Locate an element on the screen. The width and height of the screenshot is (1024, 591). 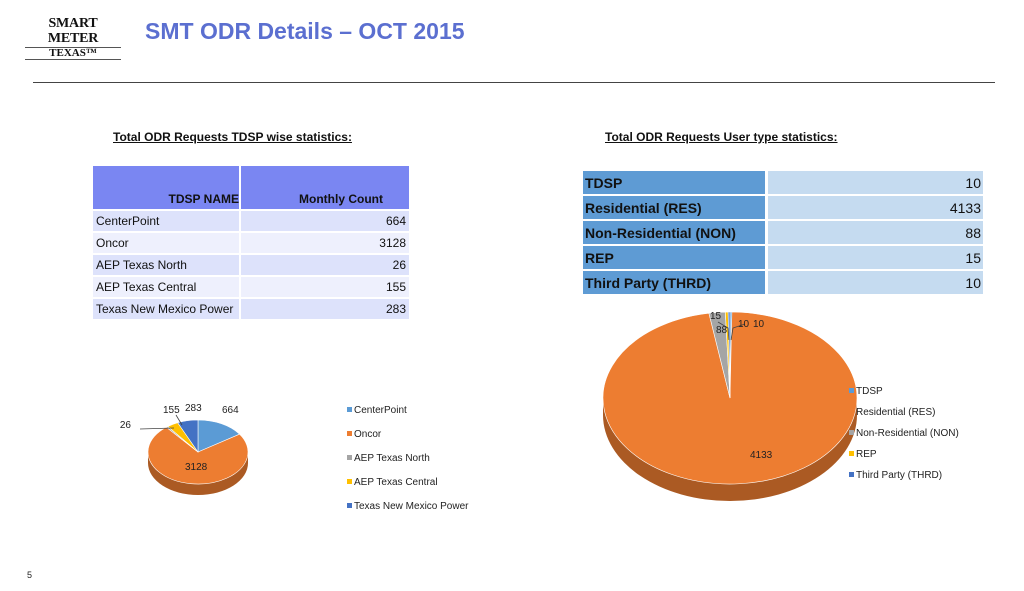
legend-entry: CenterPoint is located at coordinates (380, 410).